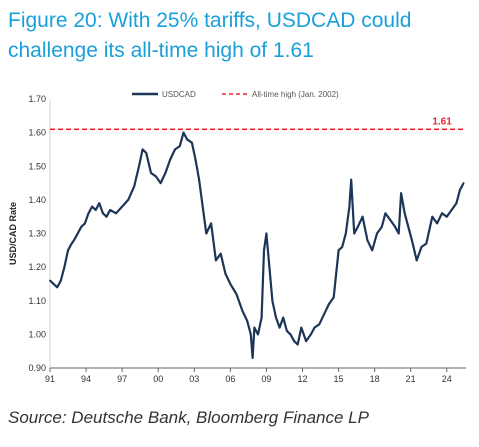 This screenshot has width=479, height=447. I want to click on y-tick-label: 1.10, so click(37, 301).